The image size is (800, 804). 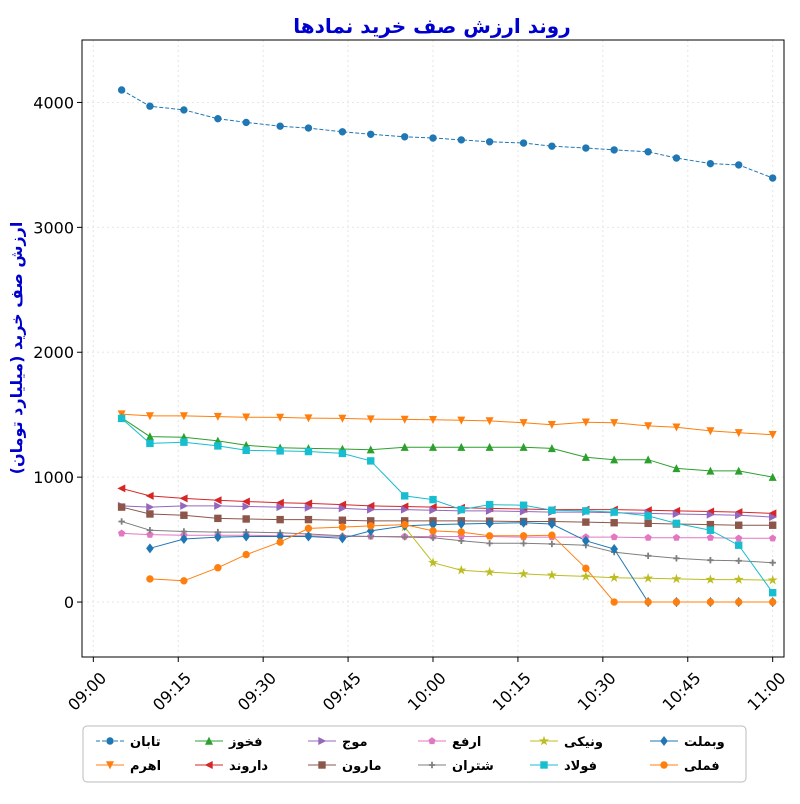 What do you see at coordinates (257, 691) in the screenshot?
I see `x-tick-label: 09:30` at bounding box center [257, 691].